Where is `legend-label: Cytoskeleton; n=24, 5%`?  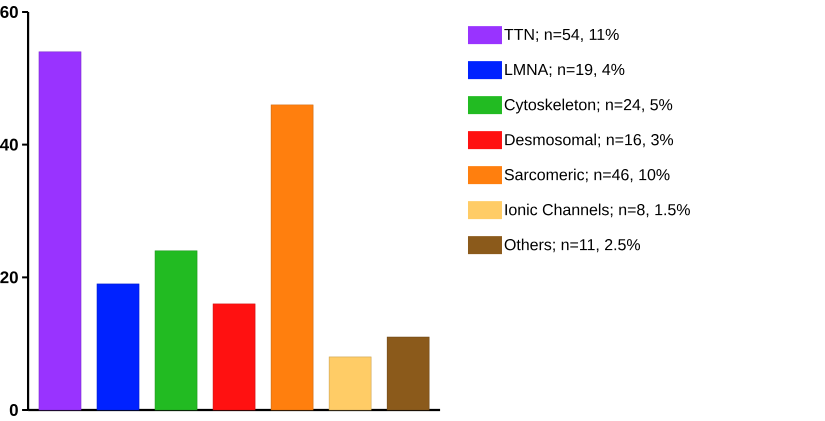
legend-label: Cytoskeleton; n=24, 5% is located at coordinates (588, 106).